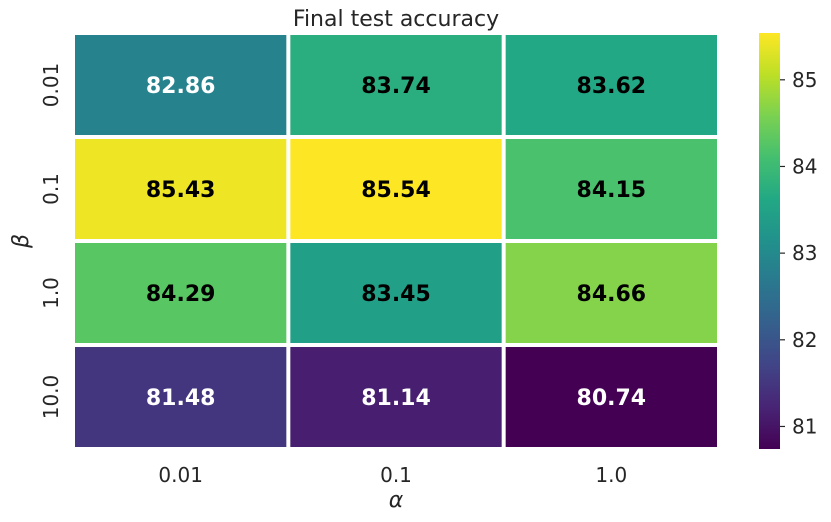 This screenshot has width=831, height=522. I want to click on colorbar-tick-label: 83, so click(804, 253).